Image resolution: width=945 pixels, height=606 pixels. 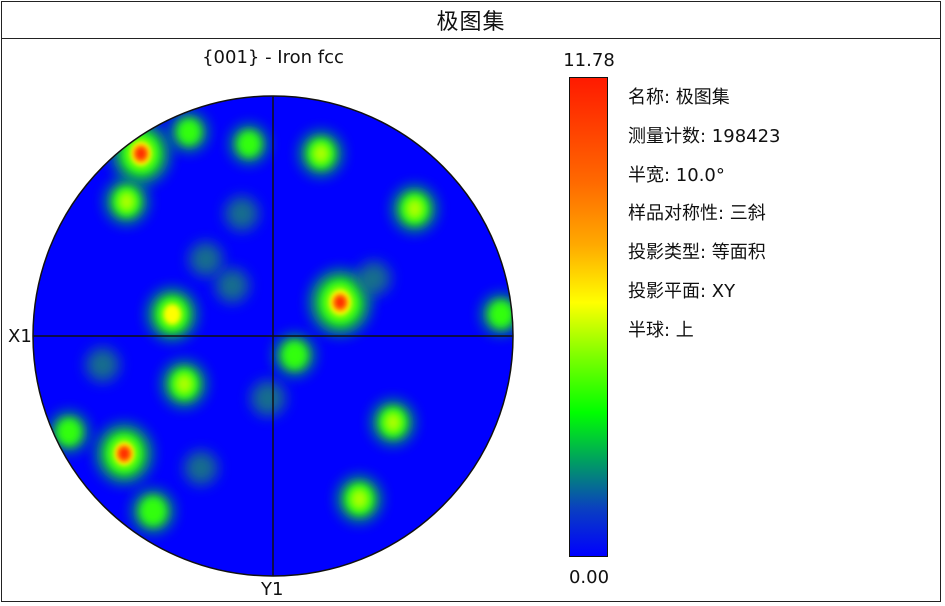 I want to click on window-header: 极图集, so click(x=471, y=20).